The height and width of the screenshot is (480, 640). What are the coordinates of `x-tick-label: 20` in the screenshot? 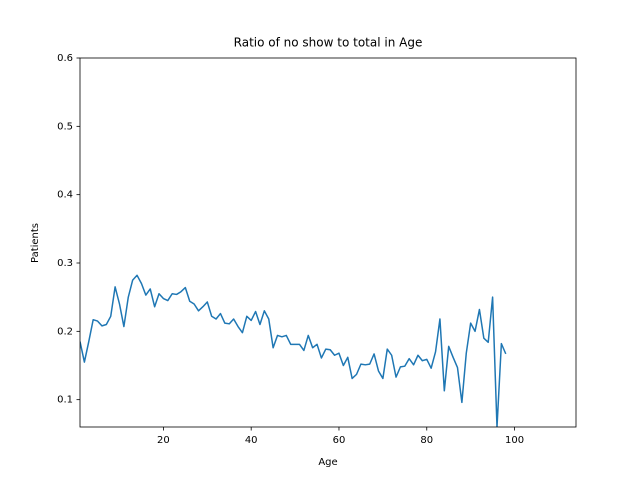 It's located at (163, 440).